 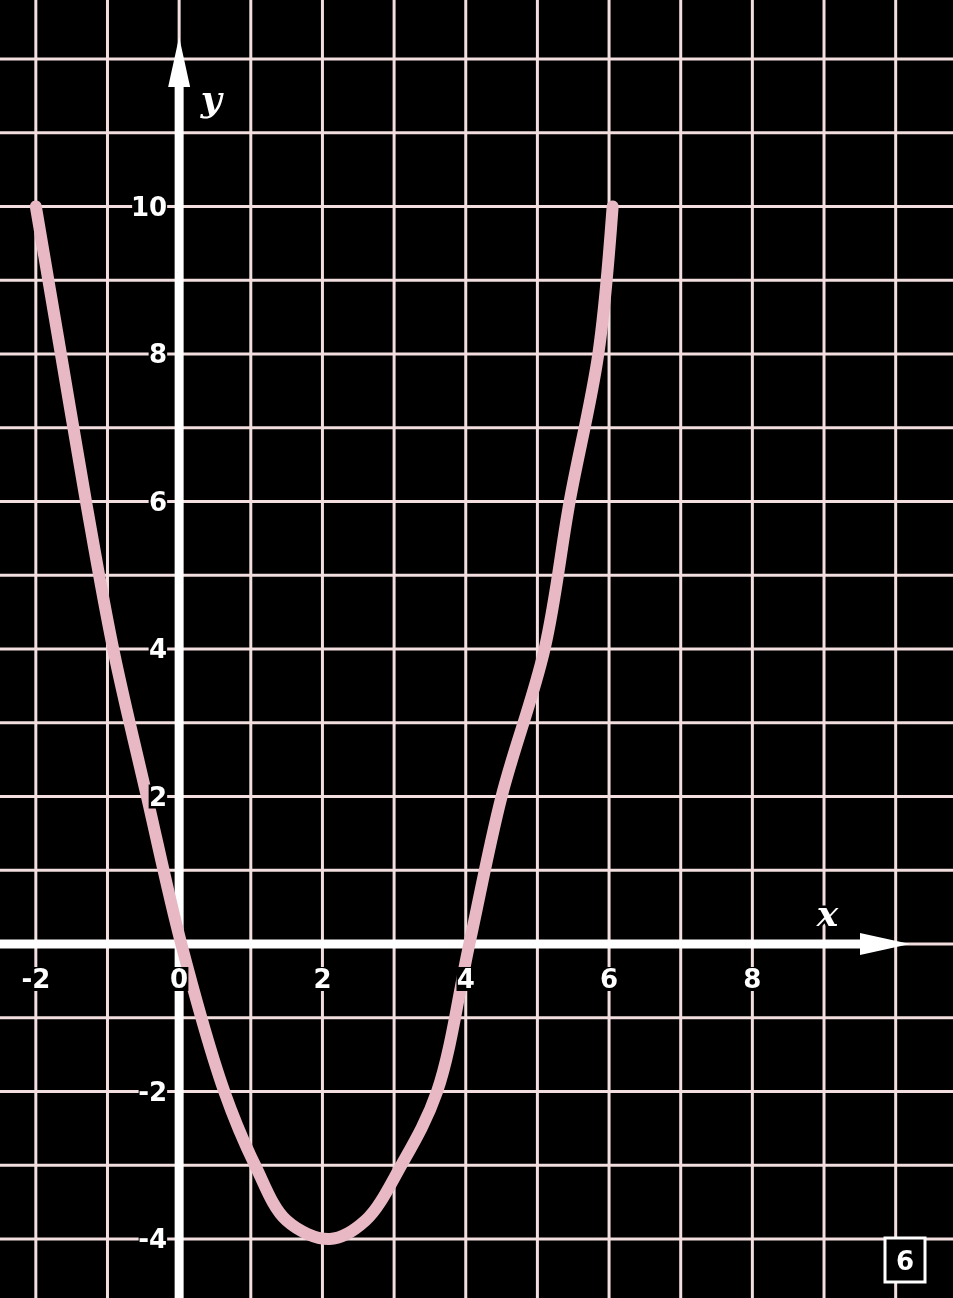 I want to click on x-tick-label: 0, so click(x=179, y=979).